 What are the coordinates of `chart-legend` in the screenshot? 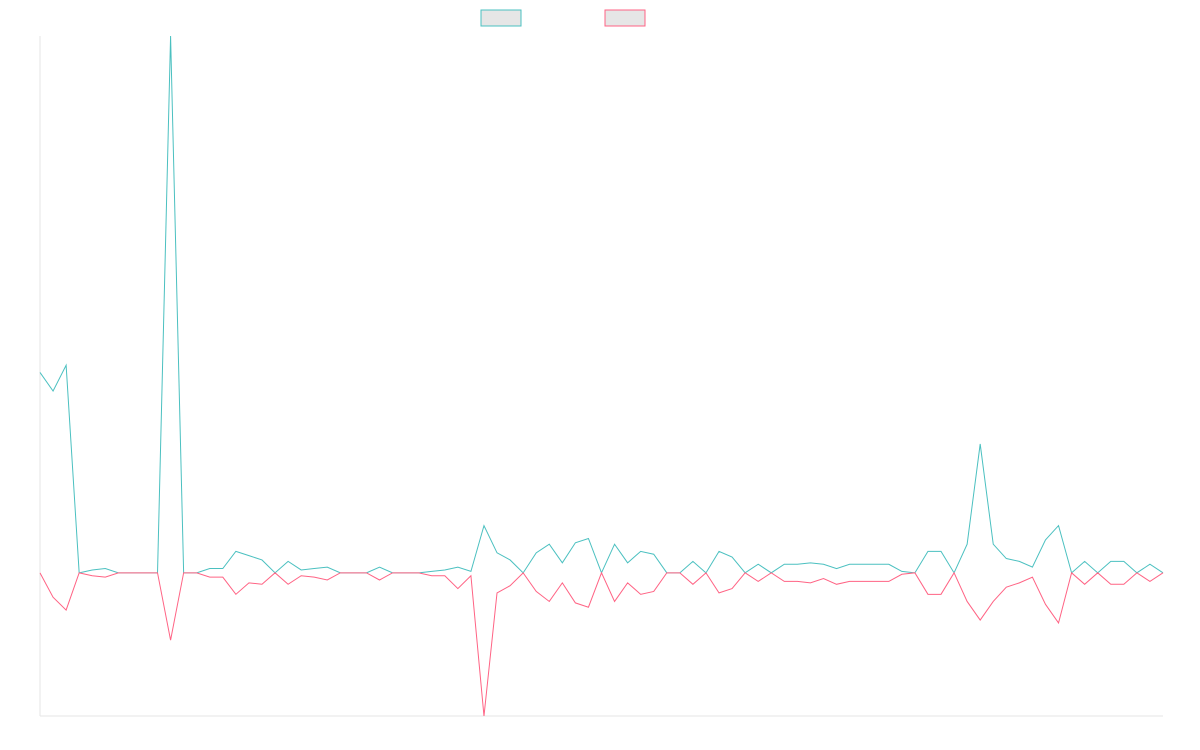 It's located at (563, 18).